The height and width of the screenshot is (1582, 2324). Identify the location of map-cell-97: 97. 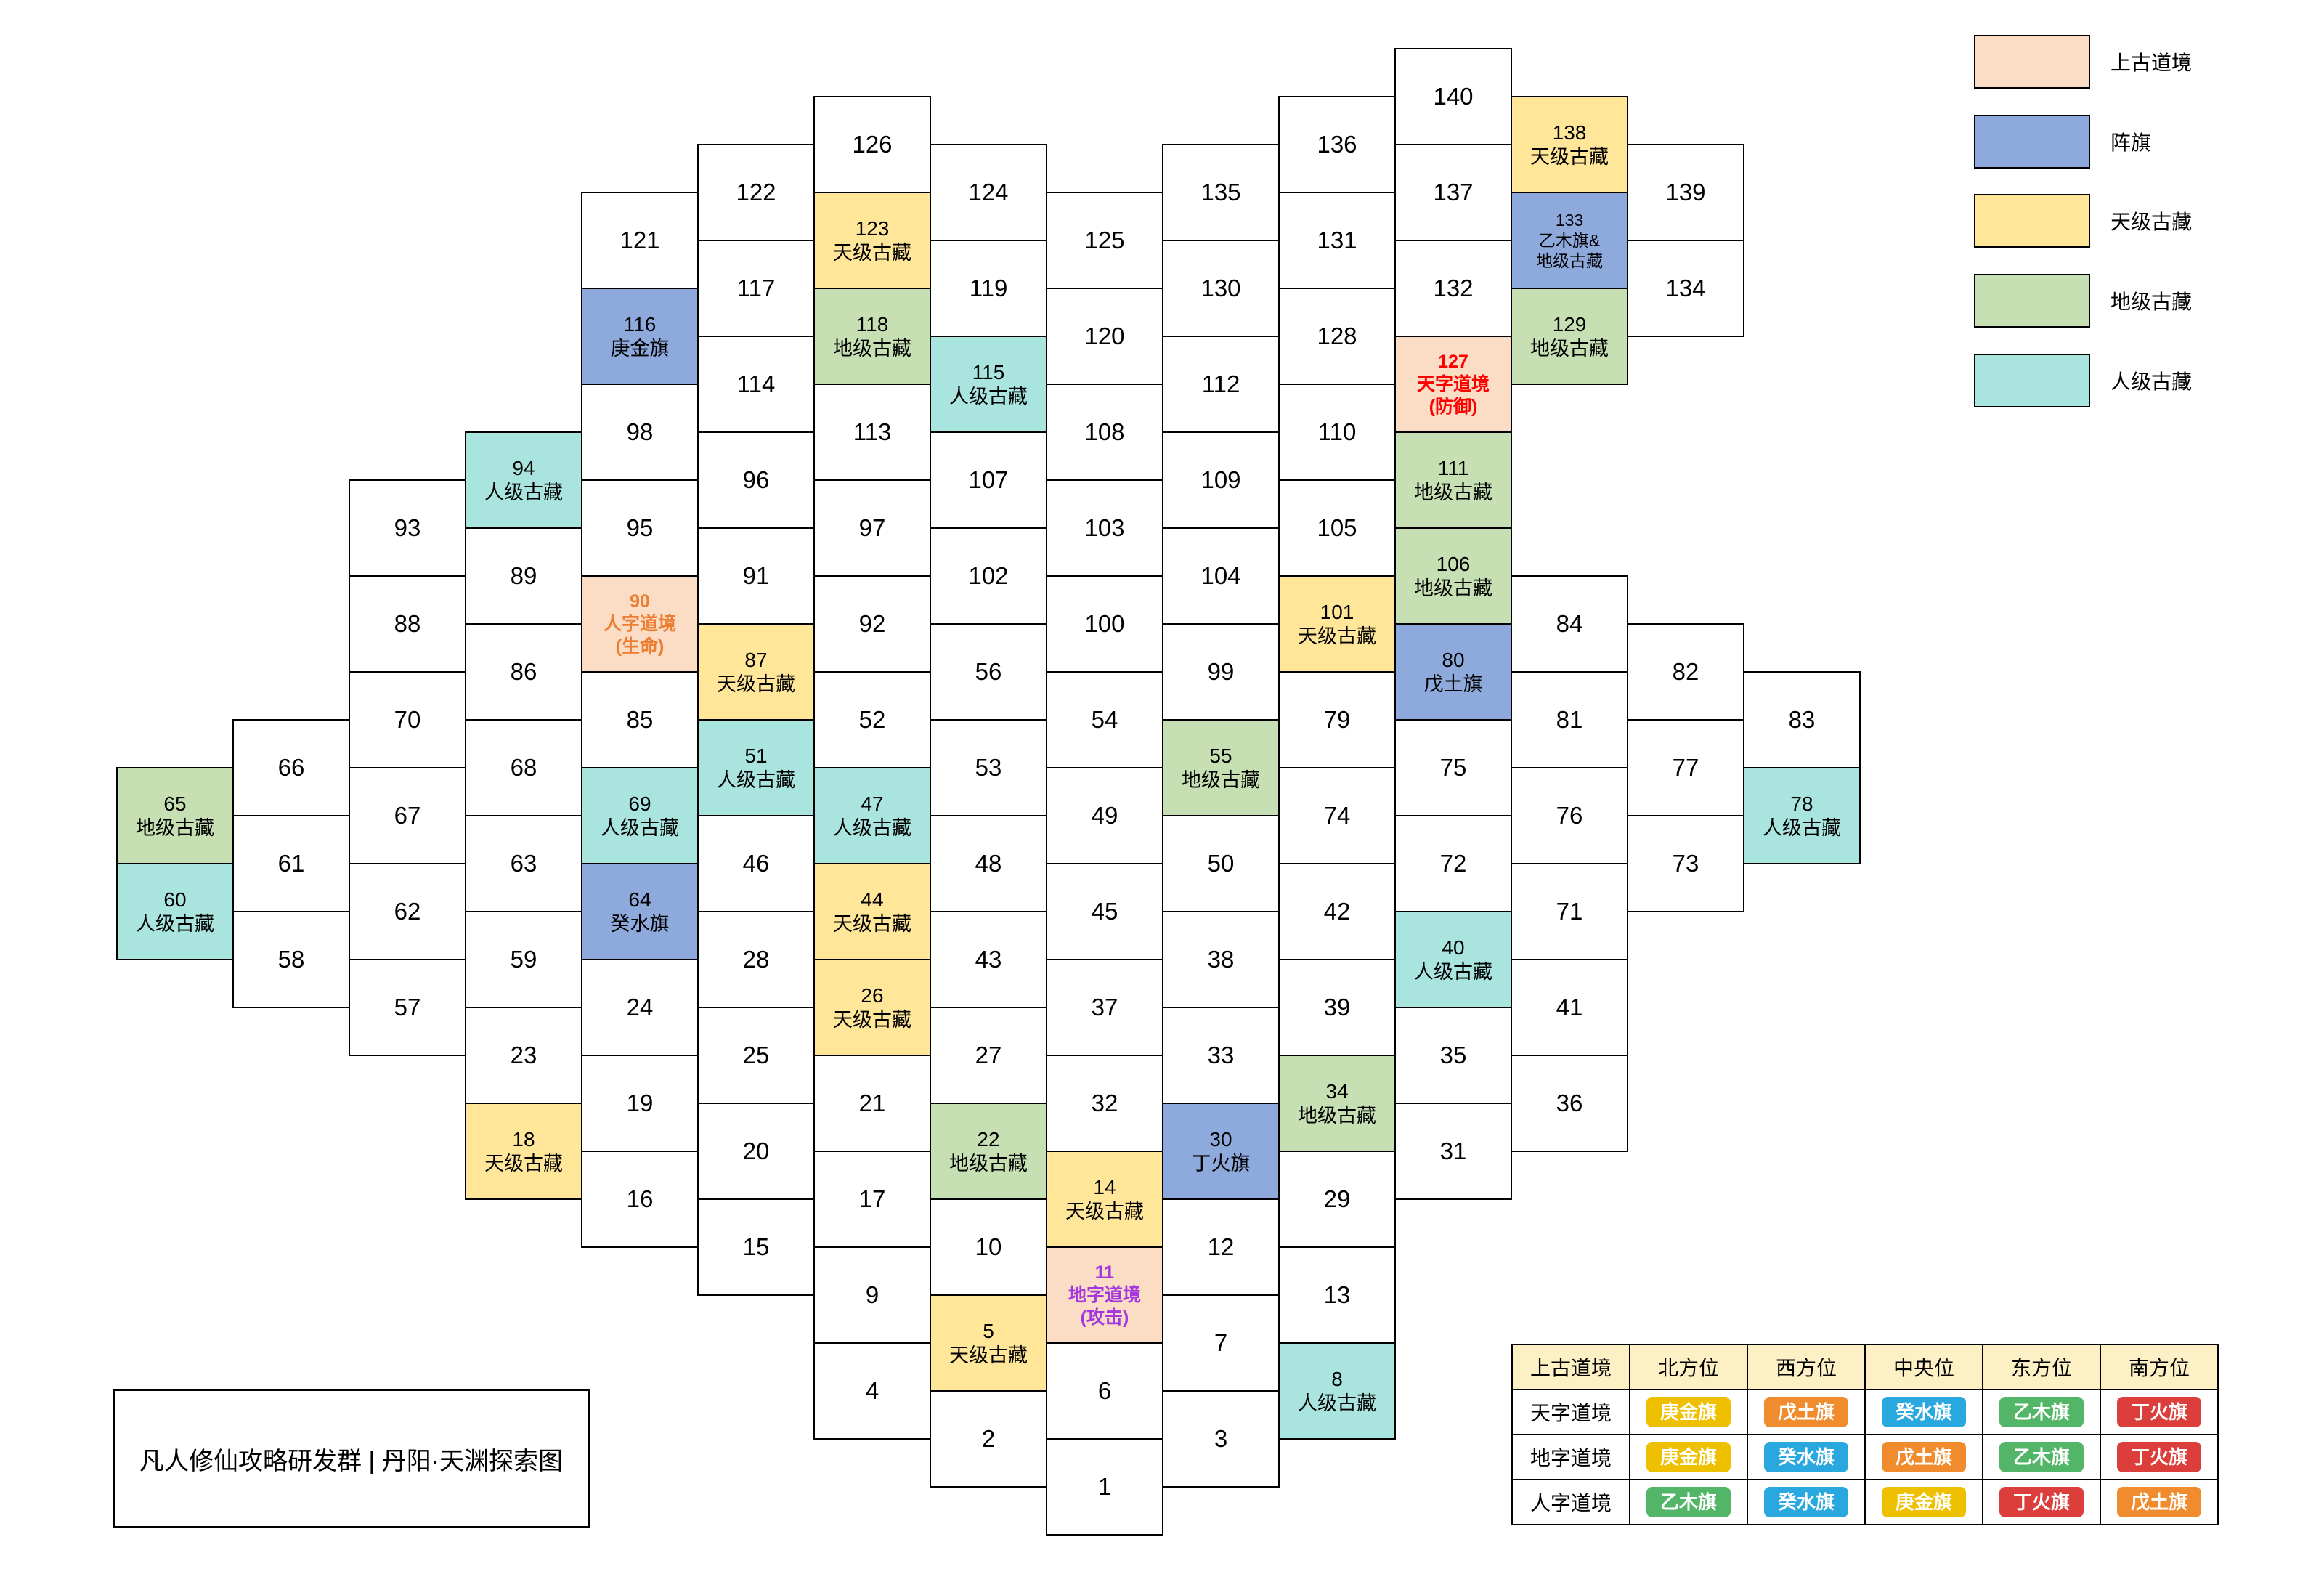
(872, 528).